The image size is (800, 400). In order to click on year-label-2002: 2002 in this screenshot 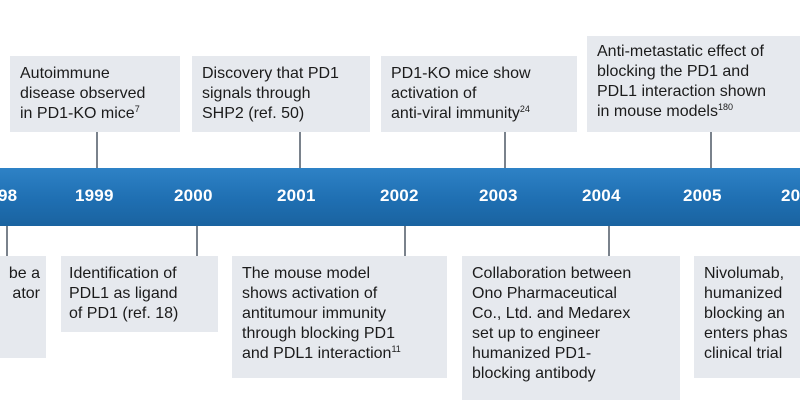, I will do `click(399, 195)`.